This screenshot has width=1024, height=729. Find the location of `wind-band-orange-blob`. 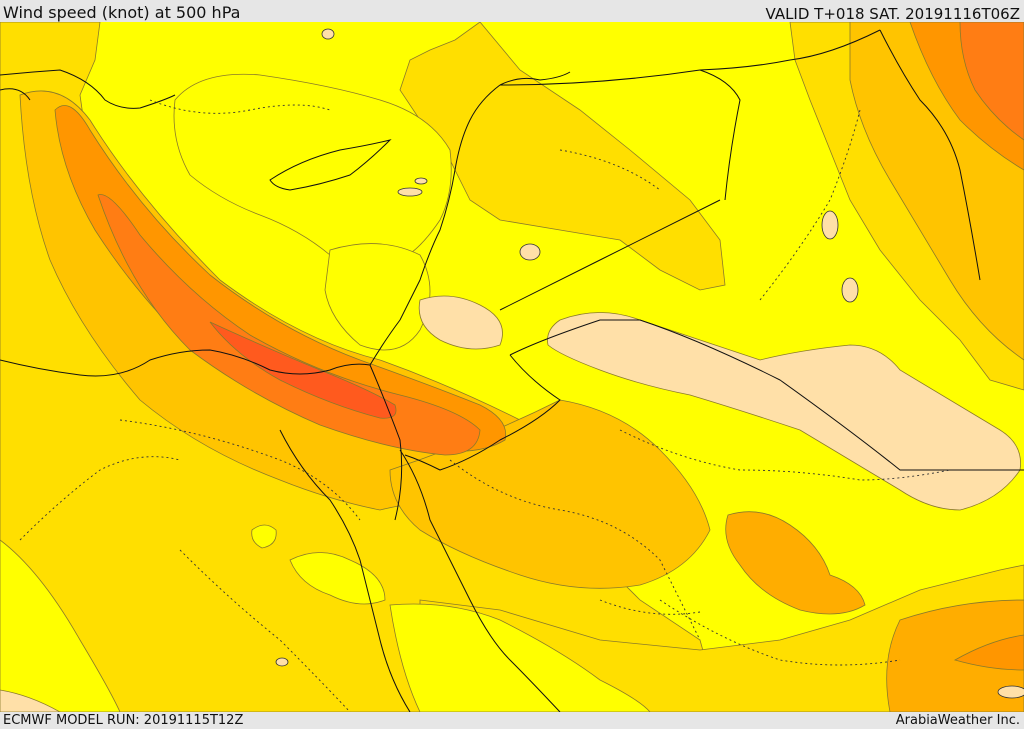

wind-band-orange-blob is located at coordinates (795, 563).